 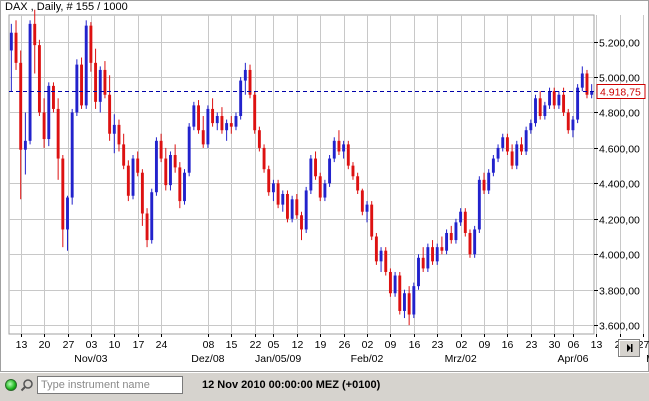 What do you see at coordinates (324, 386) in the screenshot?
I see `status-bar: 12 Nov 2010 00:00:00 MEZ (+0100)` at bounding box center [324, 386].